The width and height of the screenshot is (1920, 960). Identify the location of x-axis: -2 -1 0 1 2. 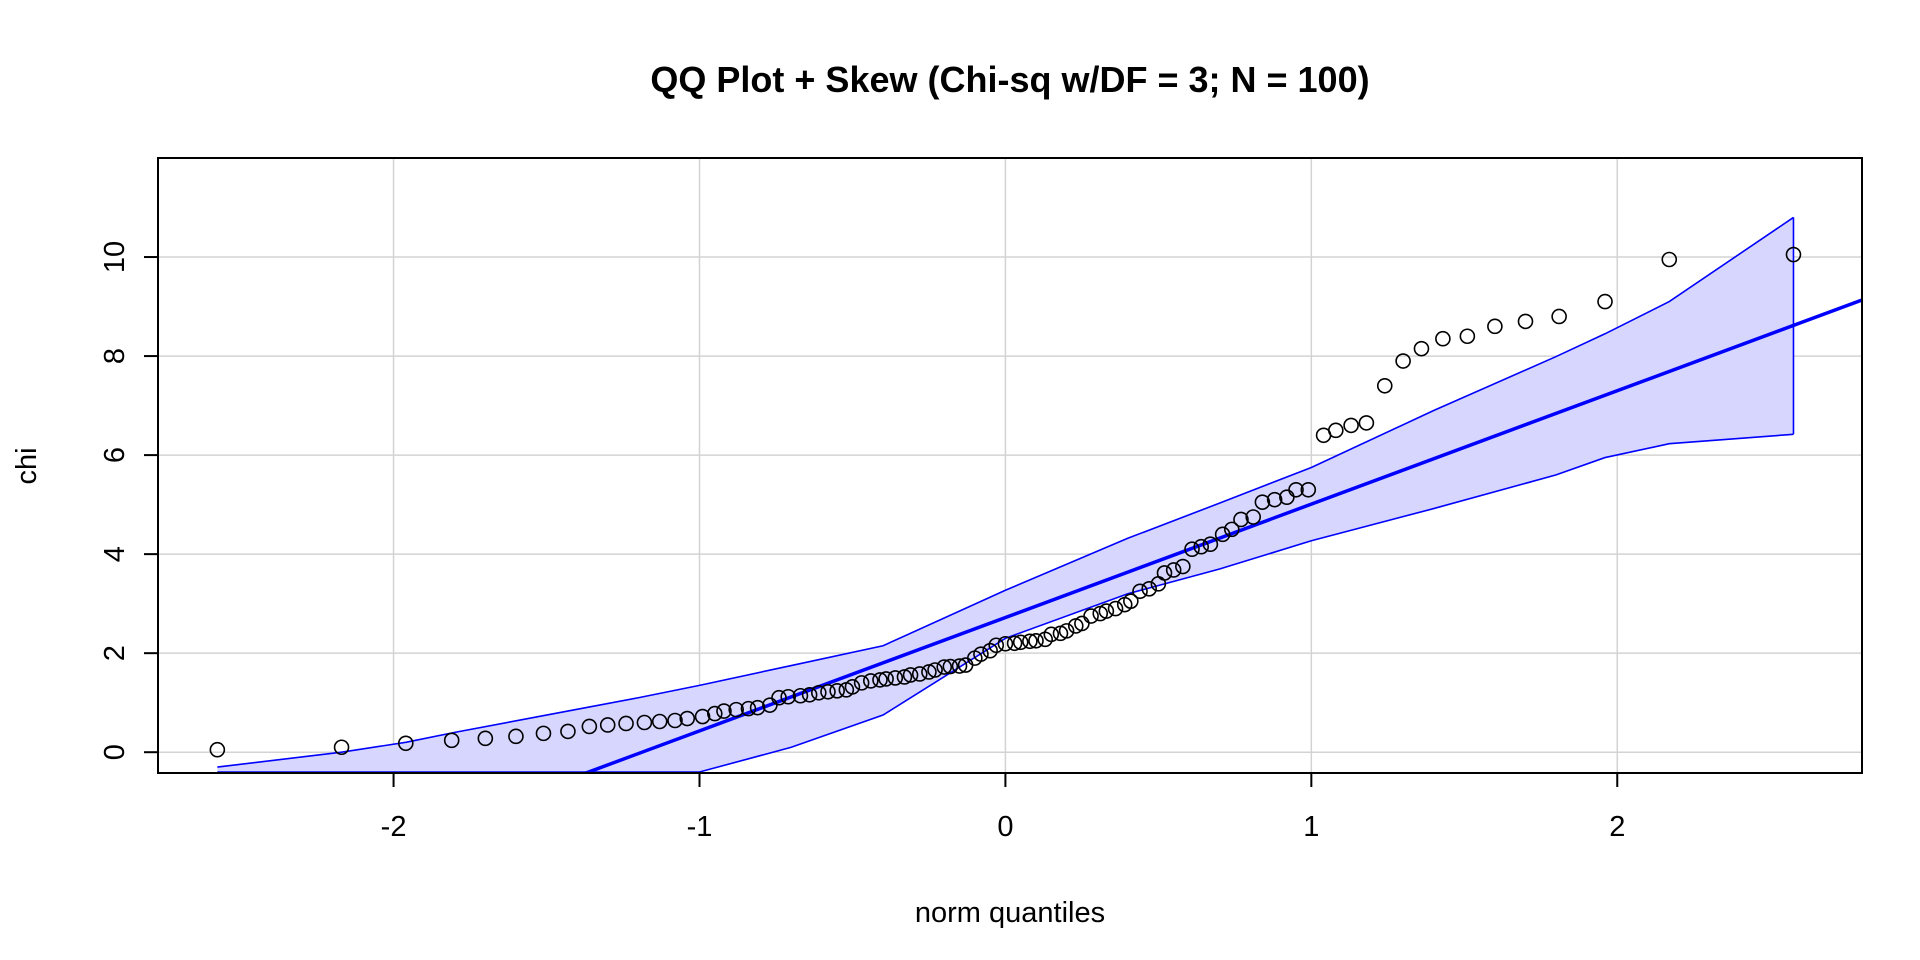
(1003, 808).